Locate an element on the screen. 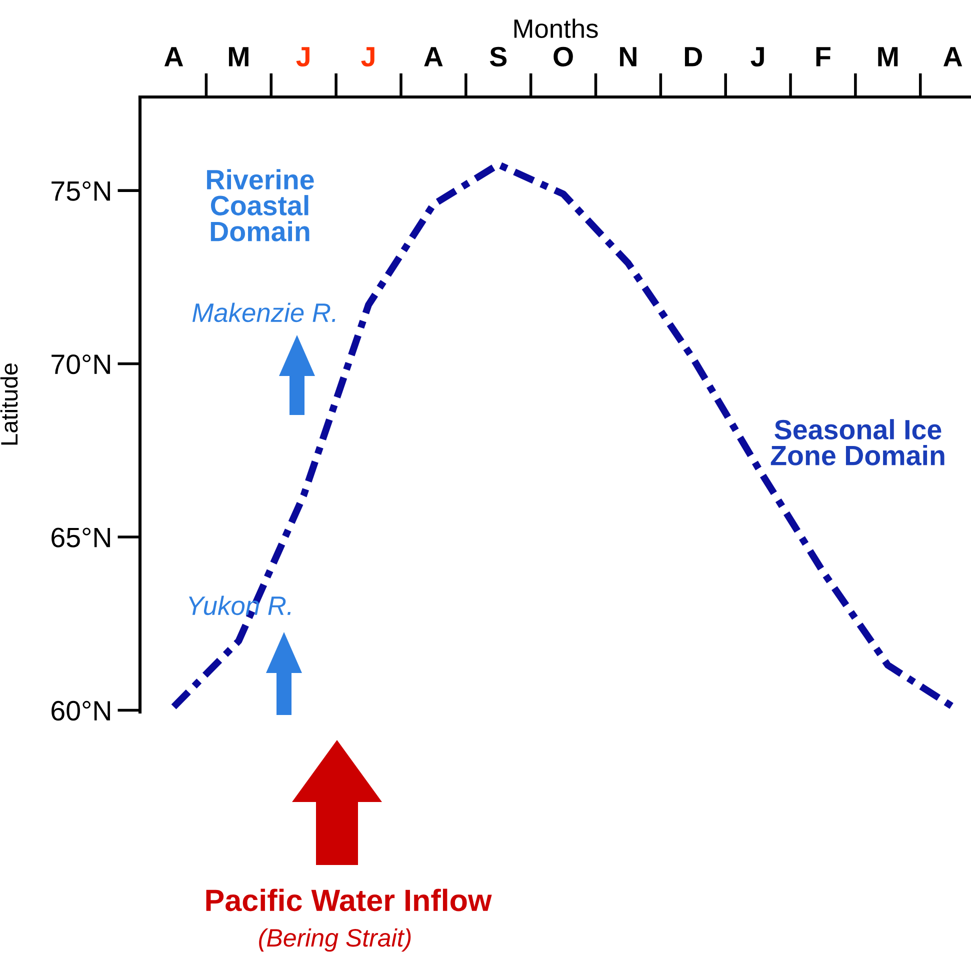 Image resolution: width=971 pixels, height=959 pixels. annotation: Makenzie R. is located at coordinates (264, 312).